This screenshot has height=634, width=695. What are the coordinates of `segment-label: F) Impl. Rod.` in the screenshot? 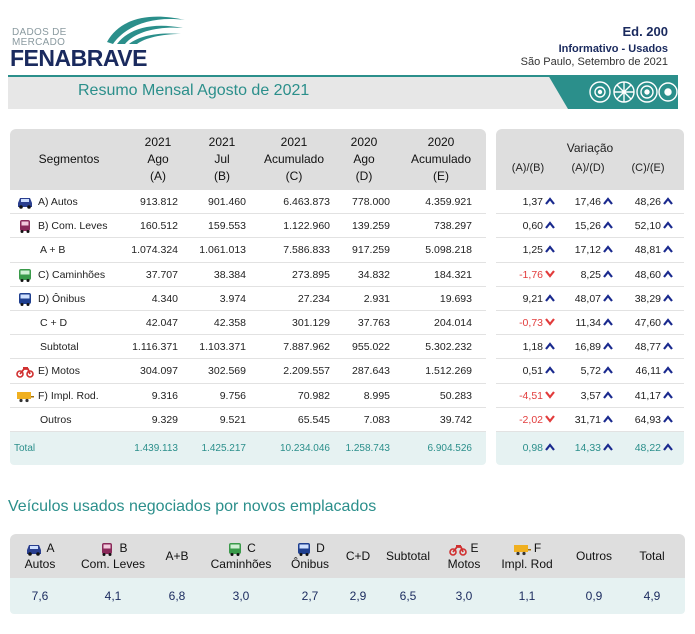 It's located at (68, 395).